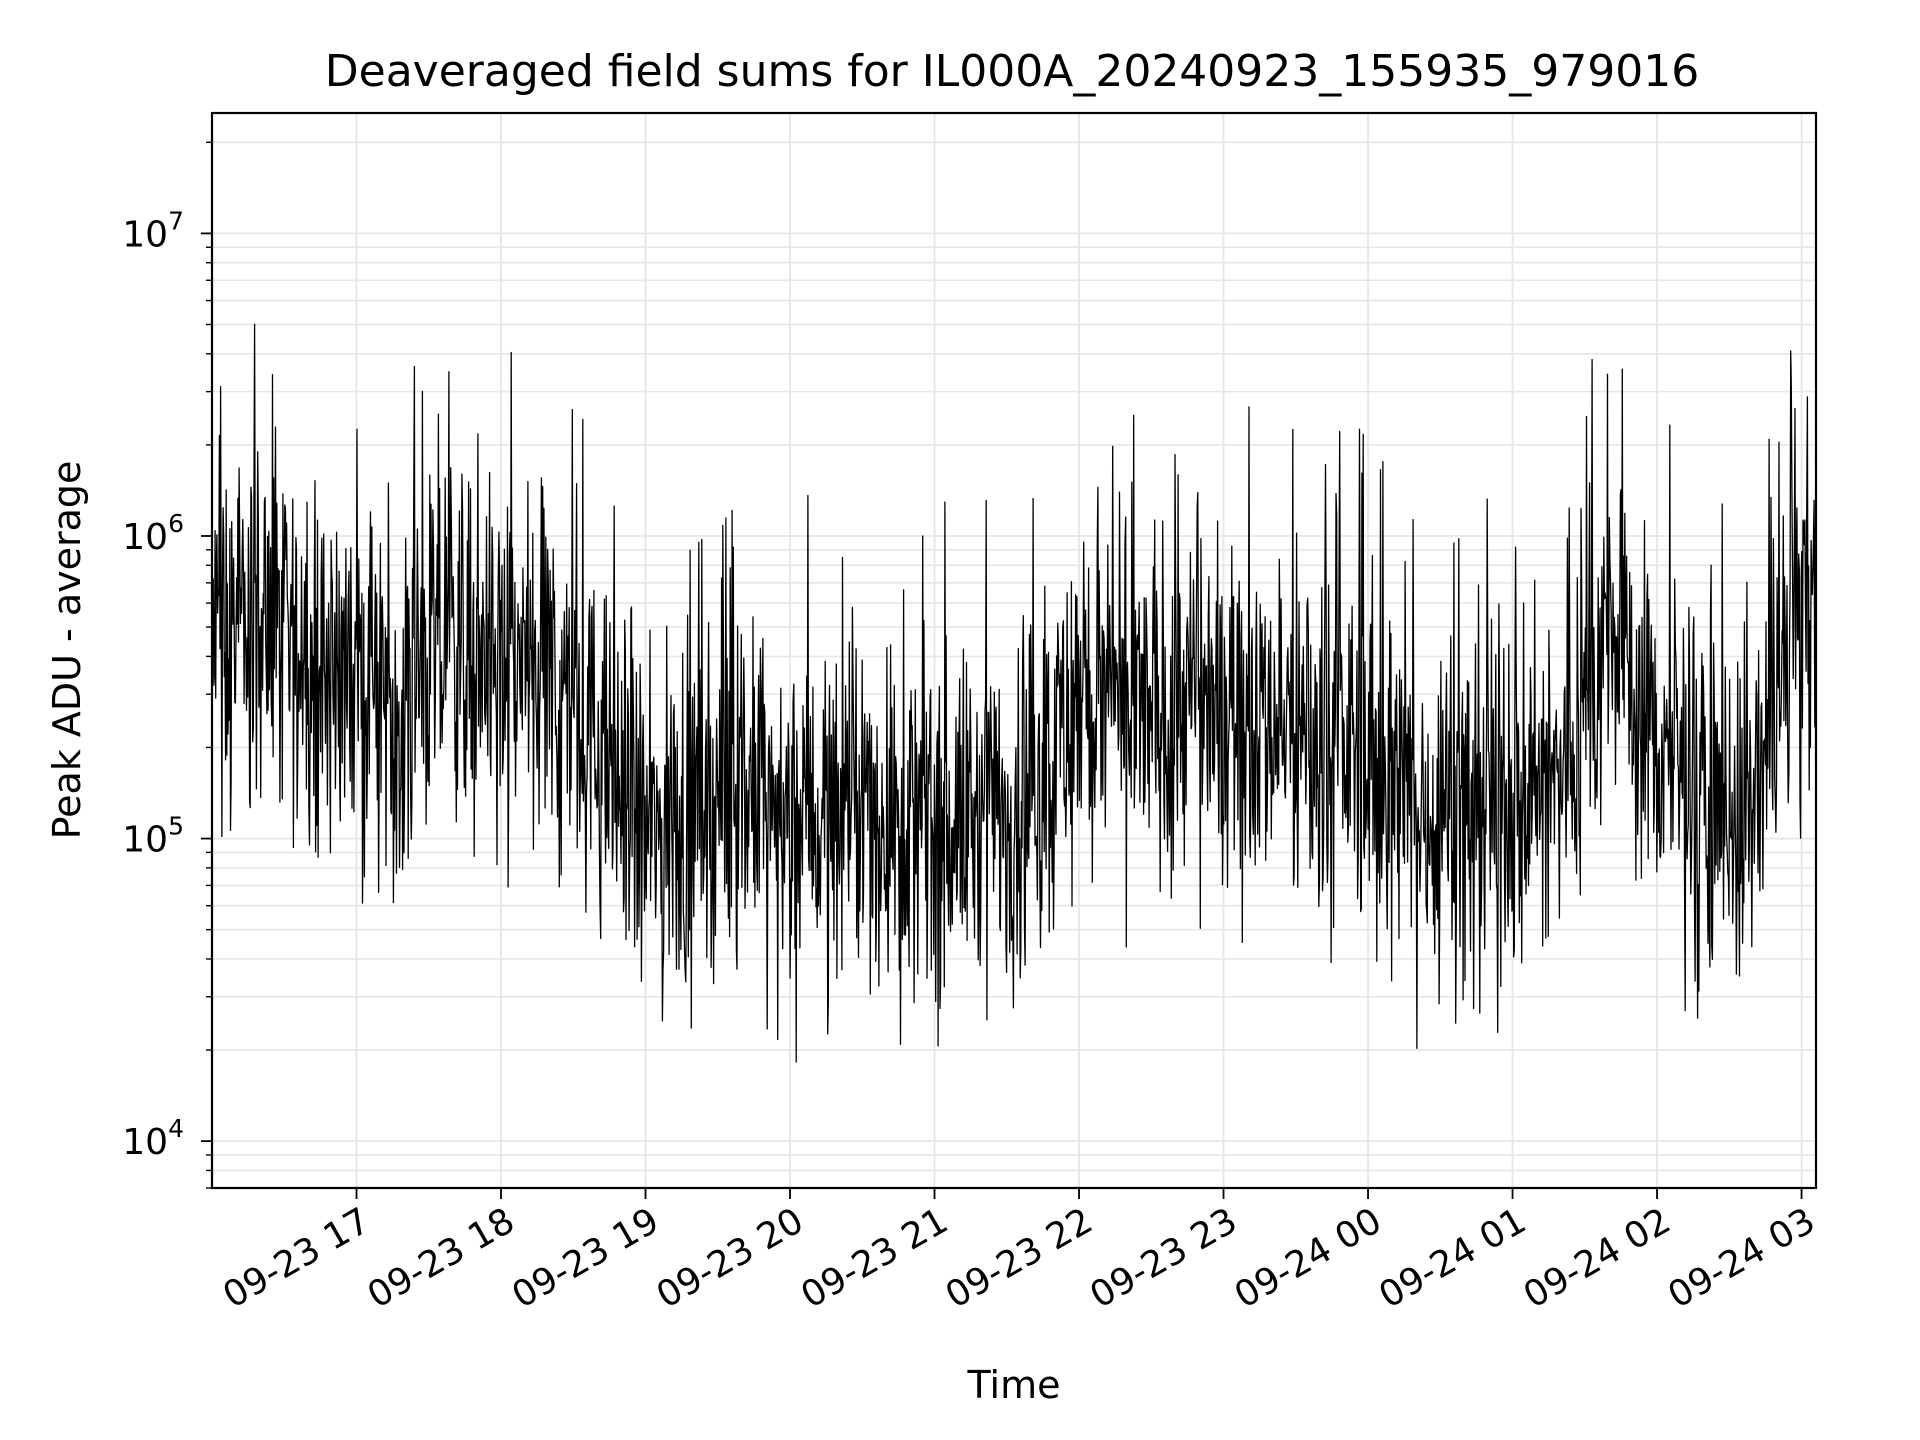 The image size is (1920, 1440). I want to click on y-tick-label: 10⁵, so click(153, 836).